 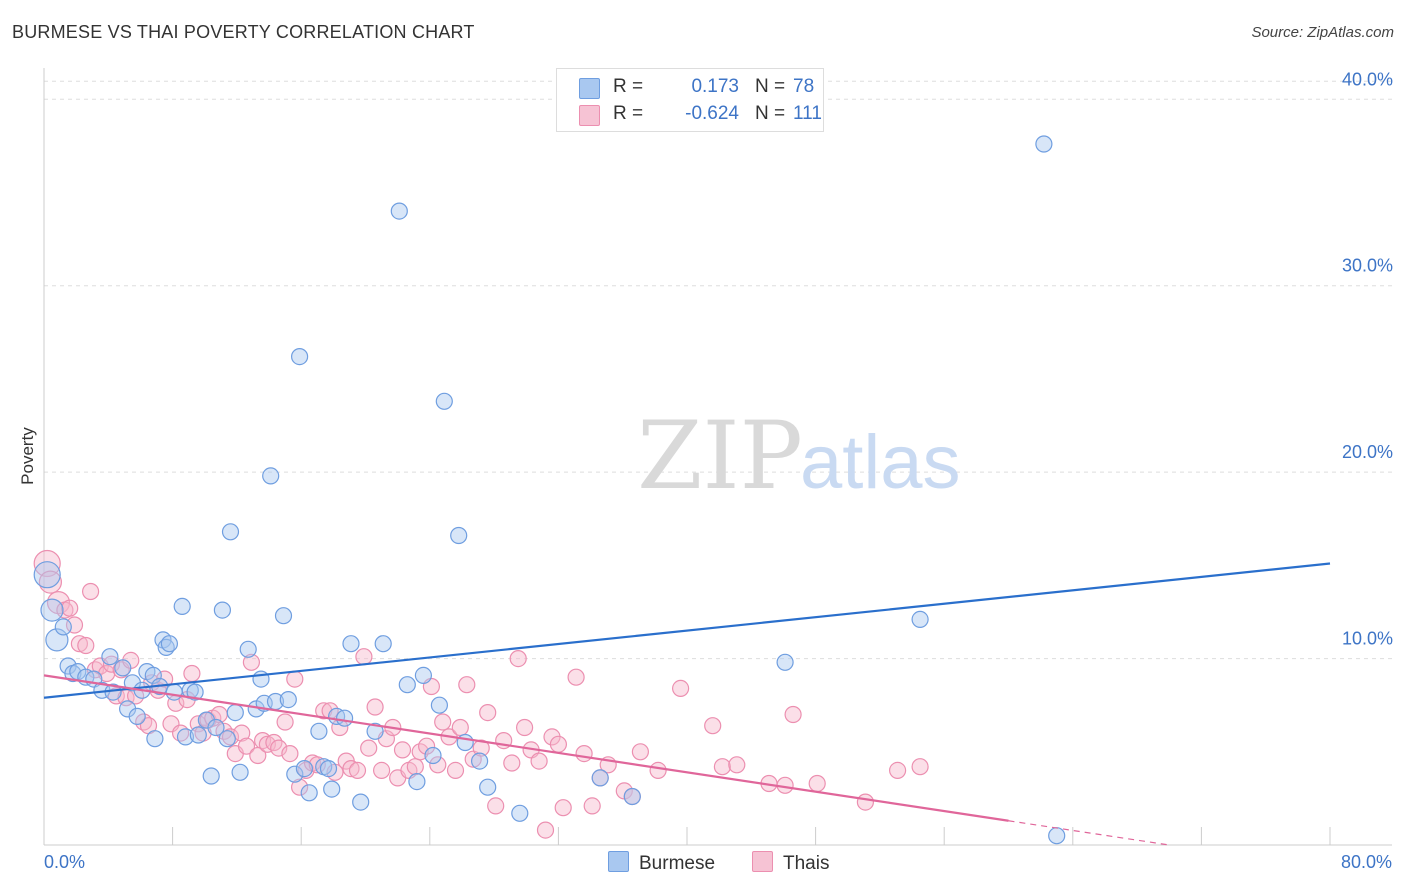 What do you see at coordinates (661, 863) in the screenshot?
I see `bottom-legend-burmese: Burmese` at bounding box center [661, 863].